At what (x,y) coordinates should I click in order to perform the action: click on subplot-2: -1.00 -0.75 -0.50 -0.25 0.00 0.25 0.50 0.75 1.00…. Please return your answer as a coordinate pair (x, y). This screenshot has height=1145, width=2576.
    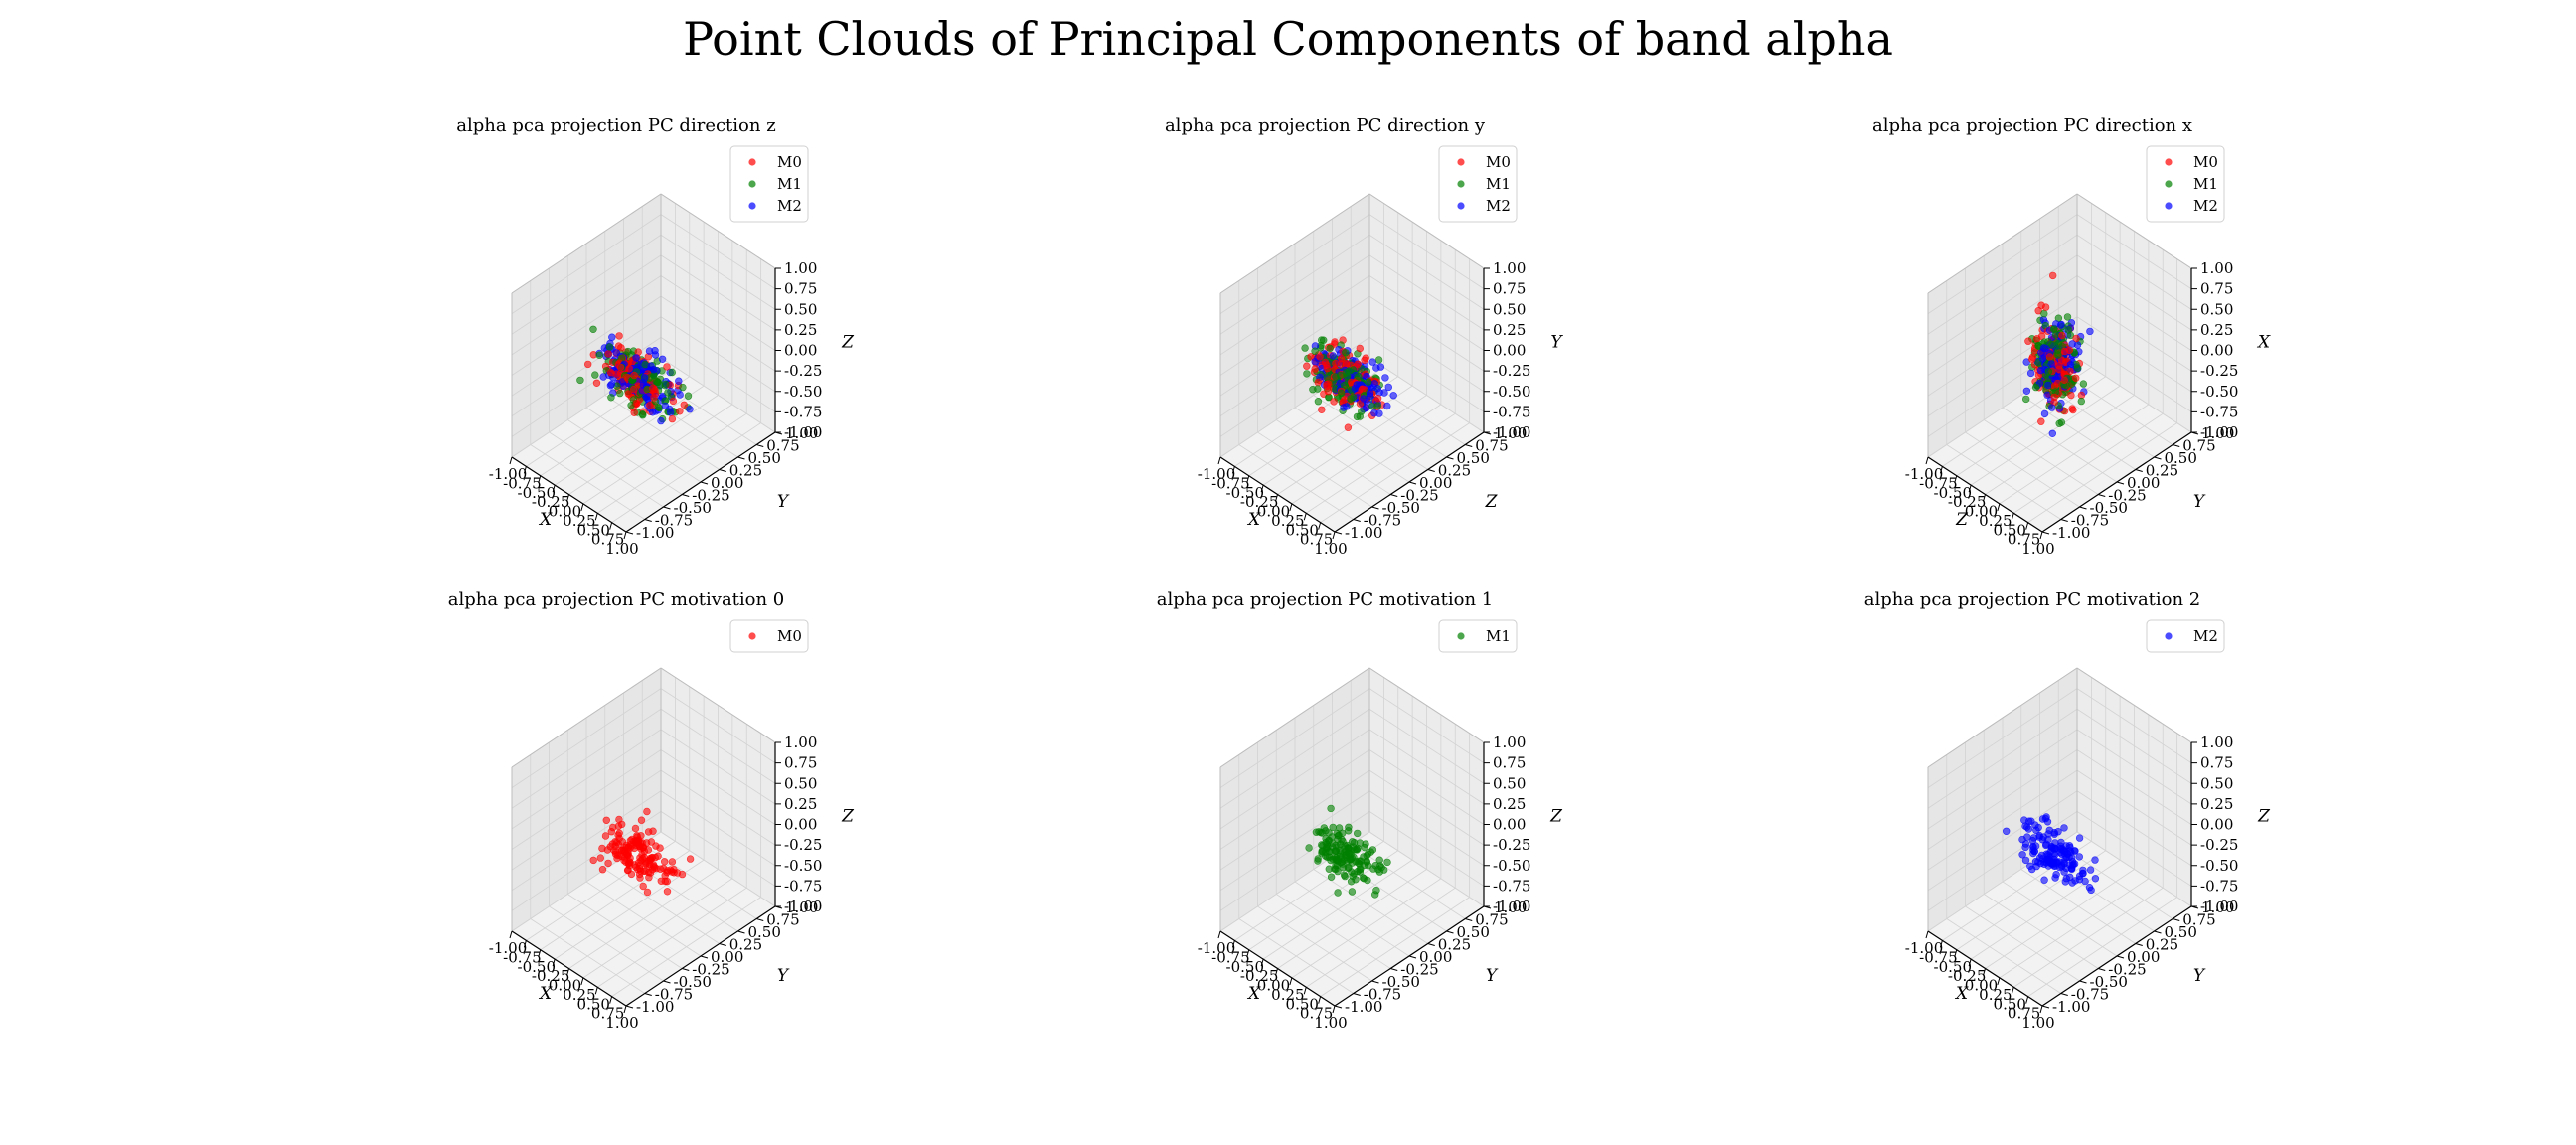
    Looking at the image, I should click on (1364, 338).